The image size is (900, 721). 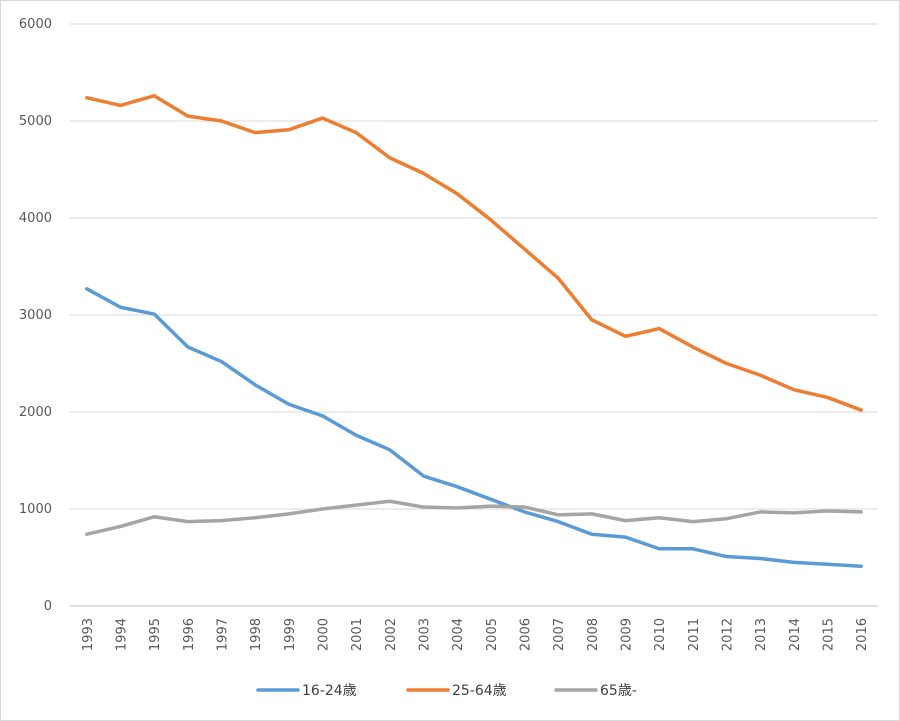 I want to click on x-tick-label: 1999, so click(x=290, y=634).